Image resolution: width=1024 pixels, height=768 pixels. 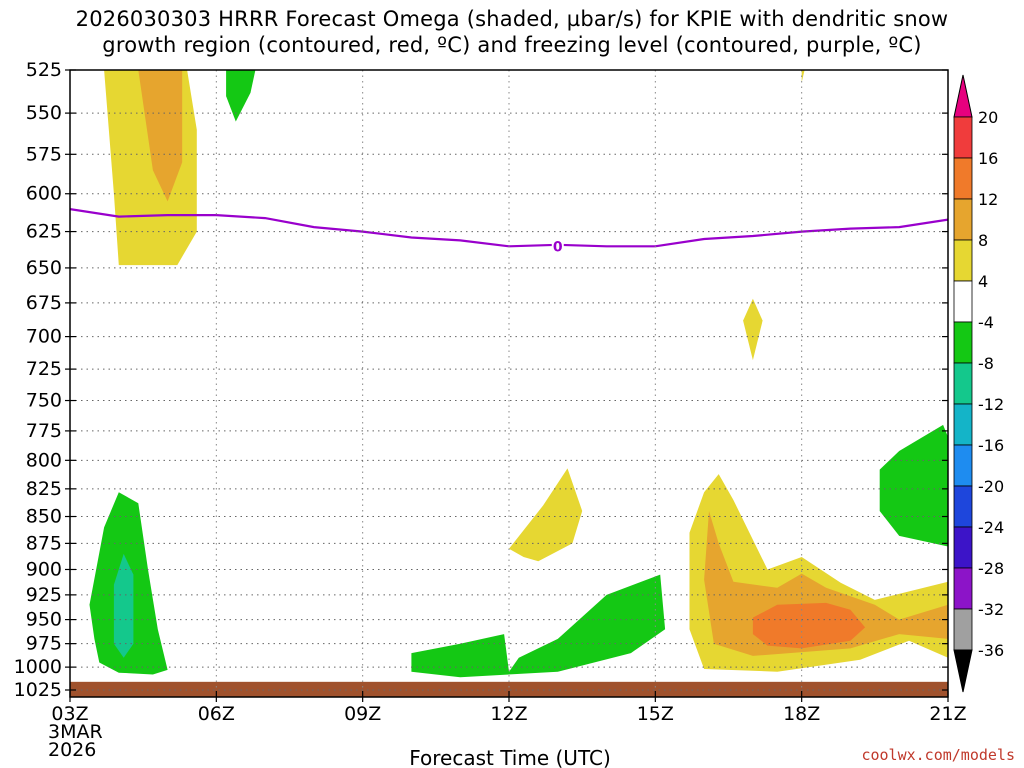 What do you see at coordinates (44, 154) in the screenshot?
I see `y-tick-label: 575` at bounding box center [44, 154].